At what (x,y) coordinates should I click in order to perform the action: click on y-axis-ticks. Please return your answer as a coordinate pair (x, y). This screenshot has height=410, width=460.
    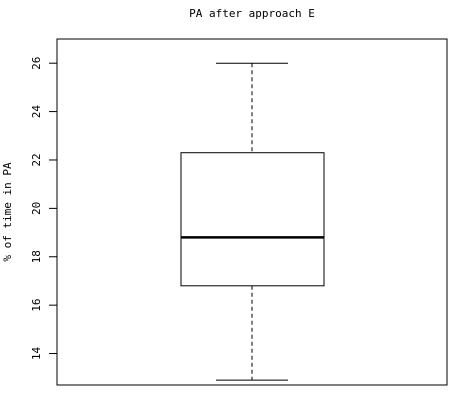
    Looking at the image, I should click on (53, 208).